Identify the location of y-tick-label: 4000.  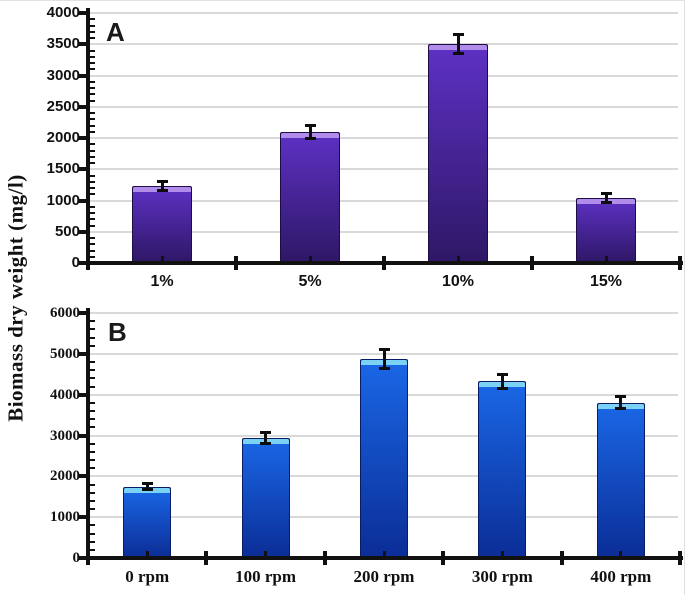
(63, 12).